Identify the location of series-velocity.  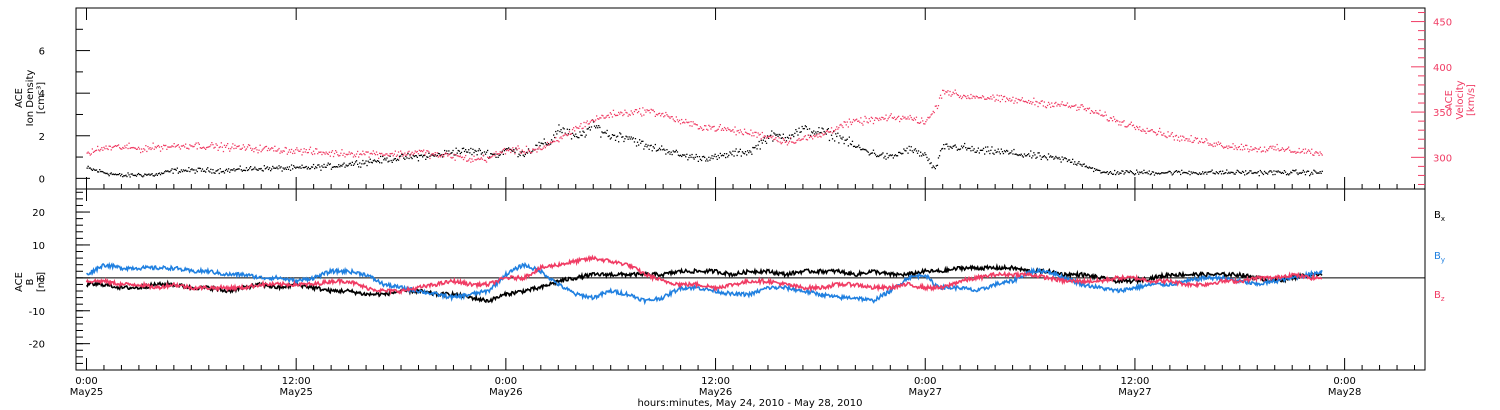
(704, 126).